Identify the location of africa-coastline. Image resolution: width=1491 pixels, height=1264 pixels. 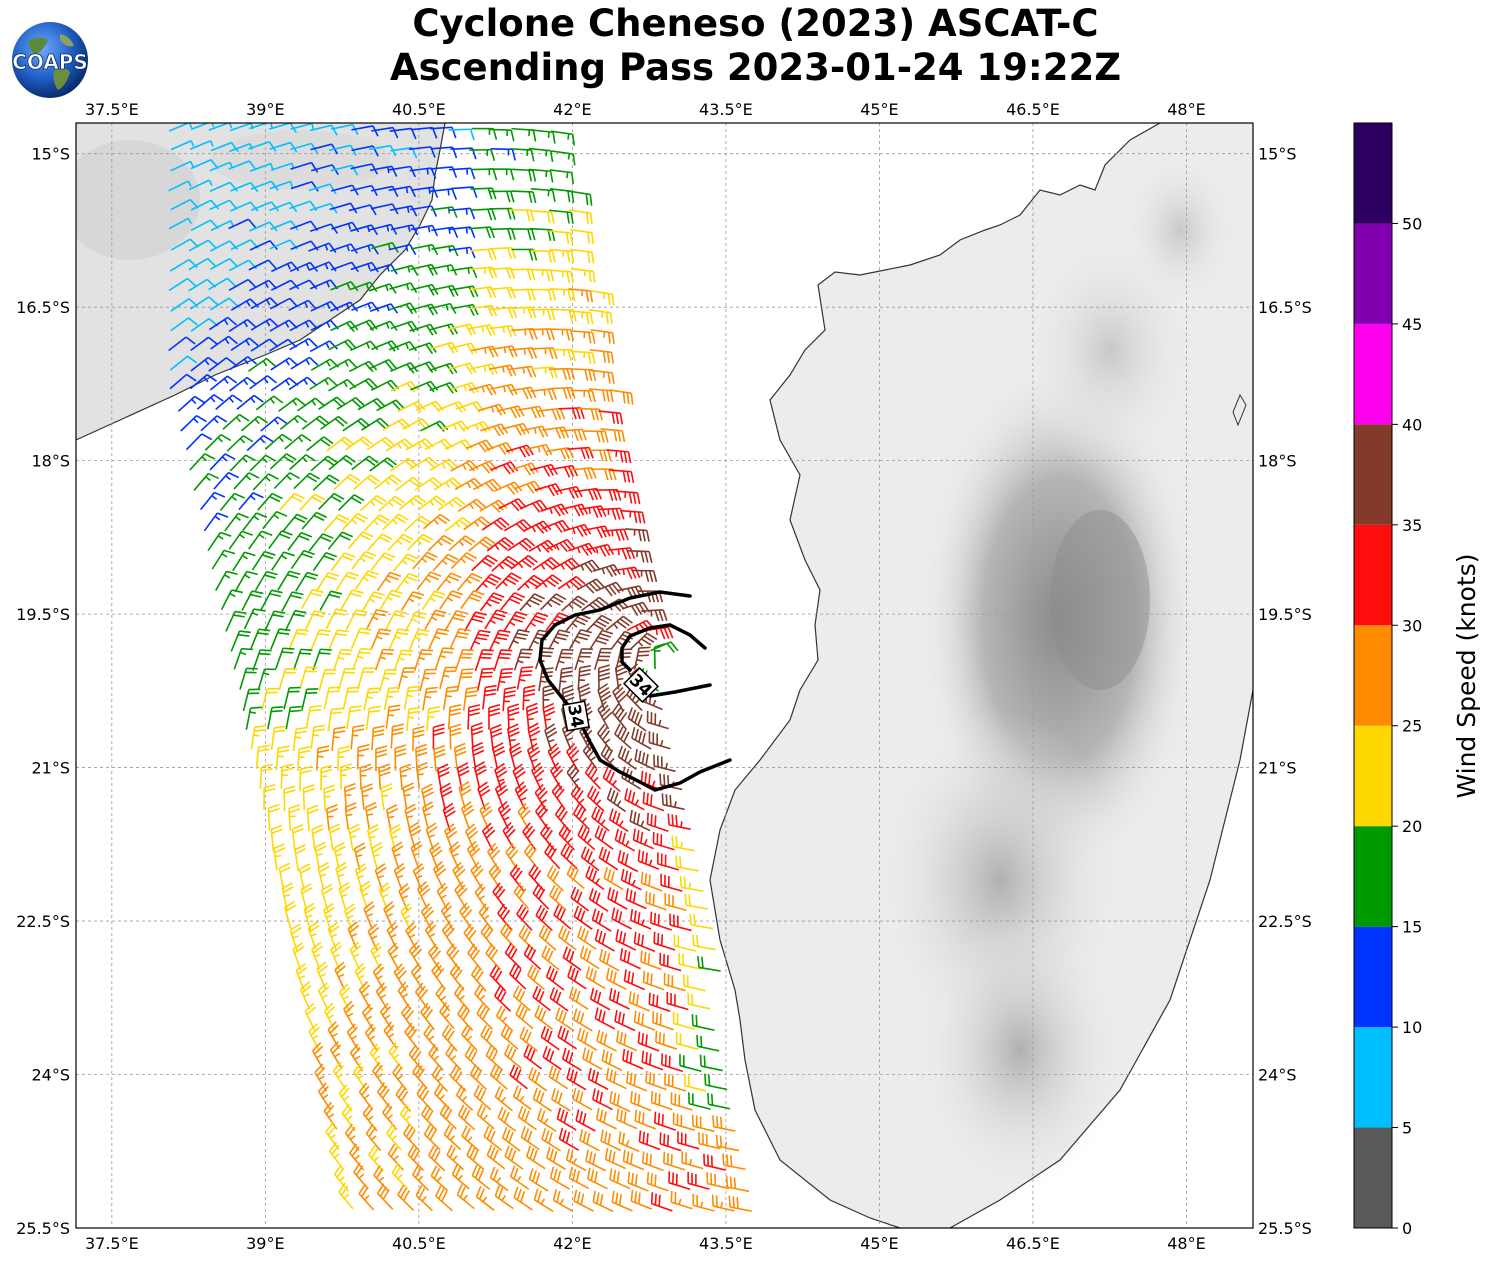
(261, 282).